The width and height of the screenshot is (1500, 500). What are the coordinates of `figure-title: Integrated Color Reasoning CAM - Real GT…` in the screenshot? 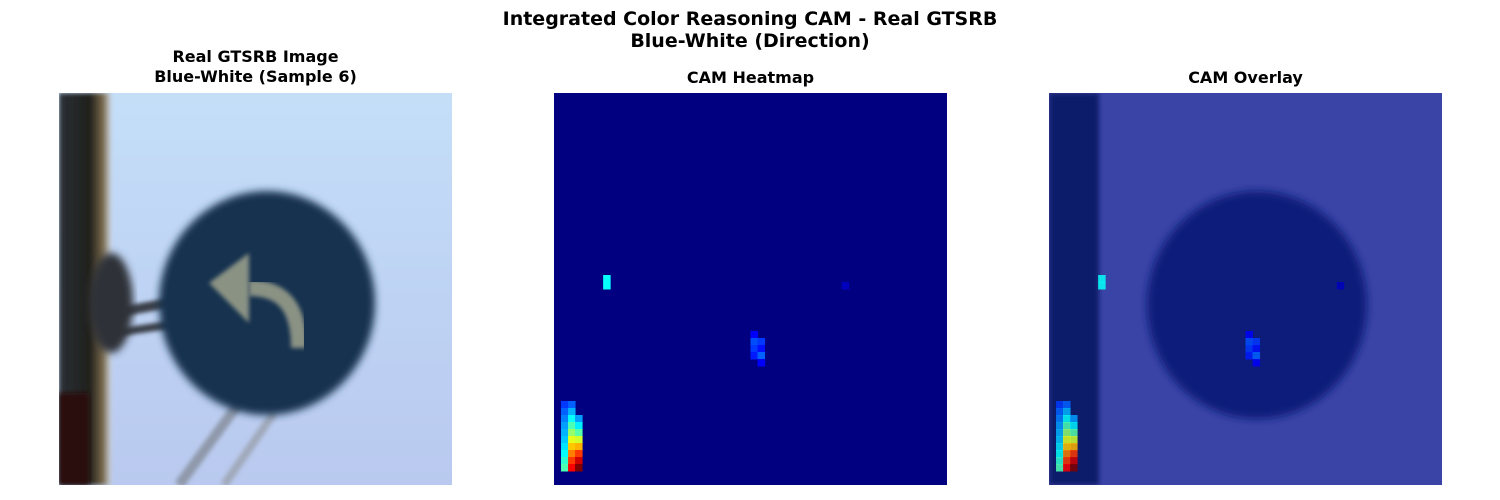 It's located at (750, 19).